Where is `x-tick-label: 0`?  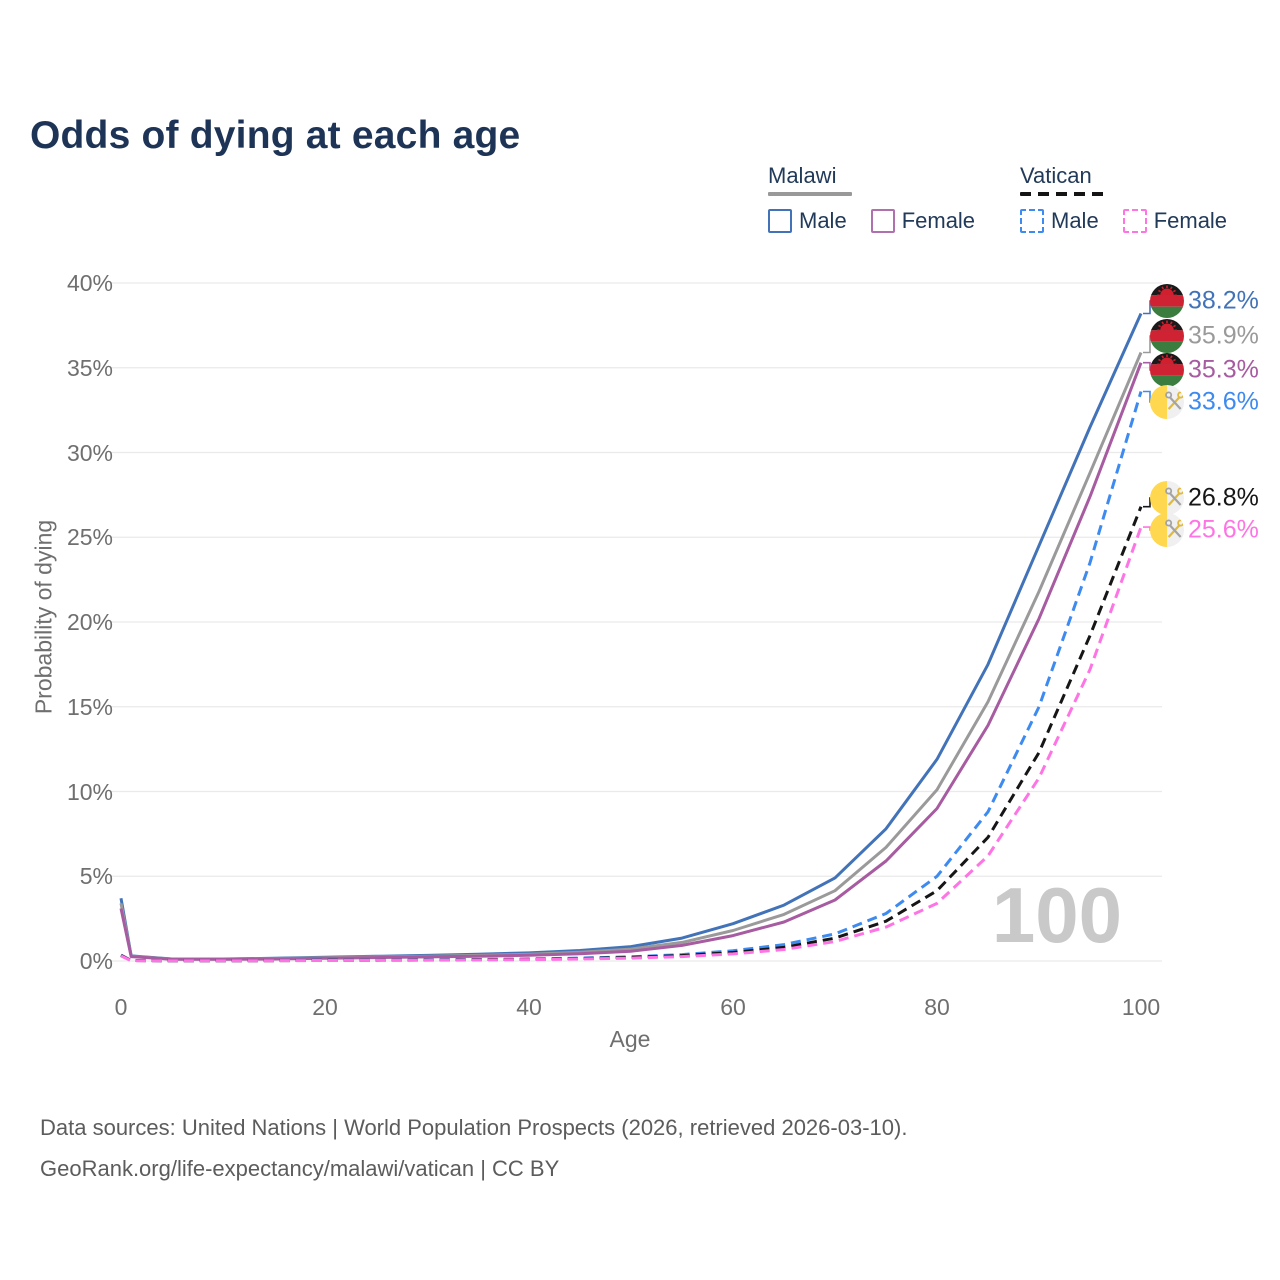
x-tick-label: 0 is located at coordinates (121, 1007).